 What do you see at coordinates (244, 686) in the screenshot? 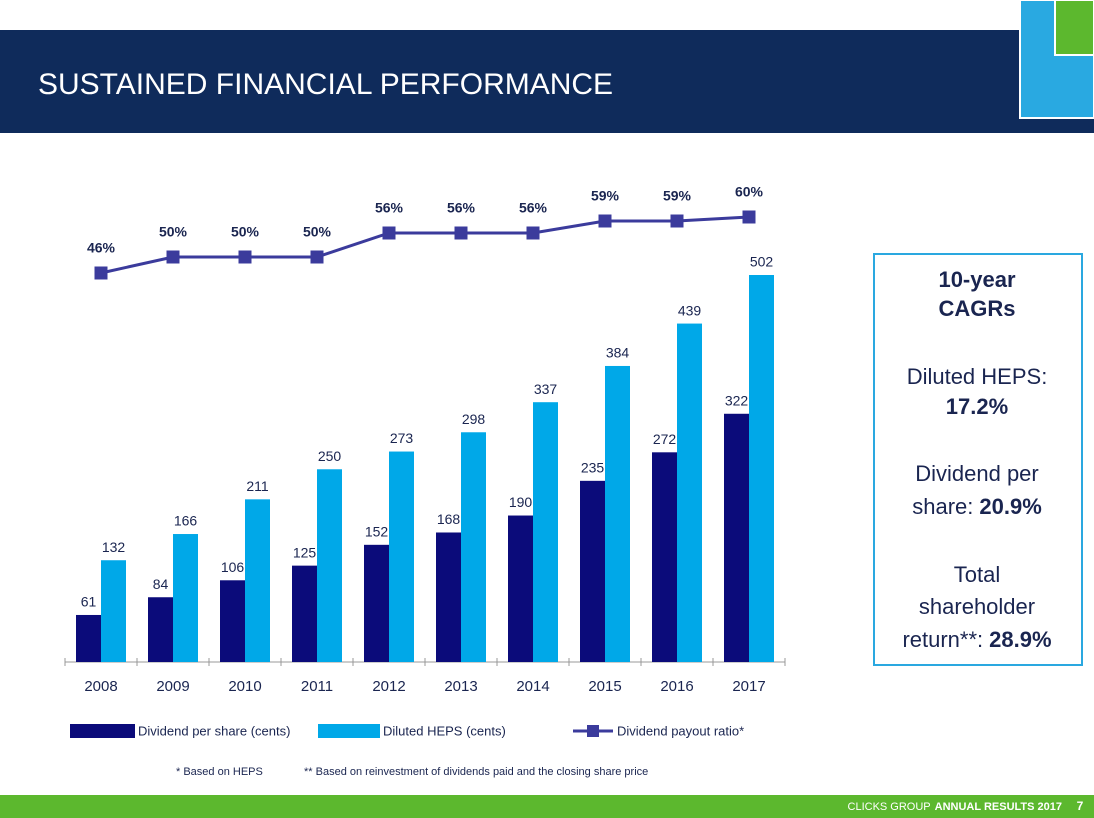
I see `x-tick-label: 2010` at bounding box center [244, 686].